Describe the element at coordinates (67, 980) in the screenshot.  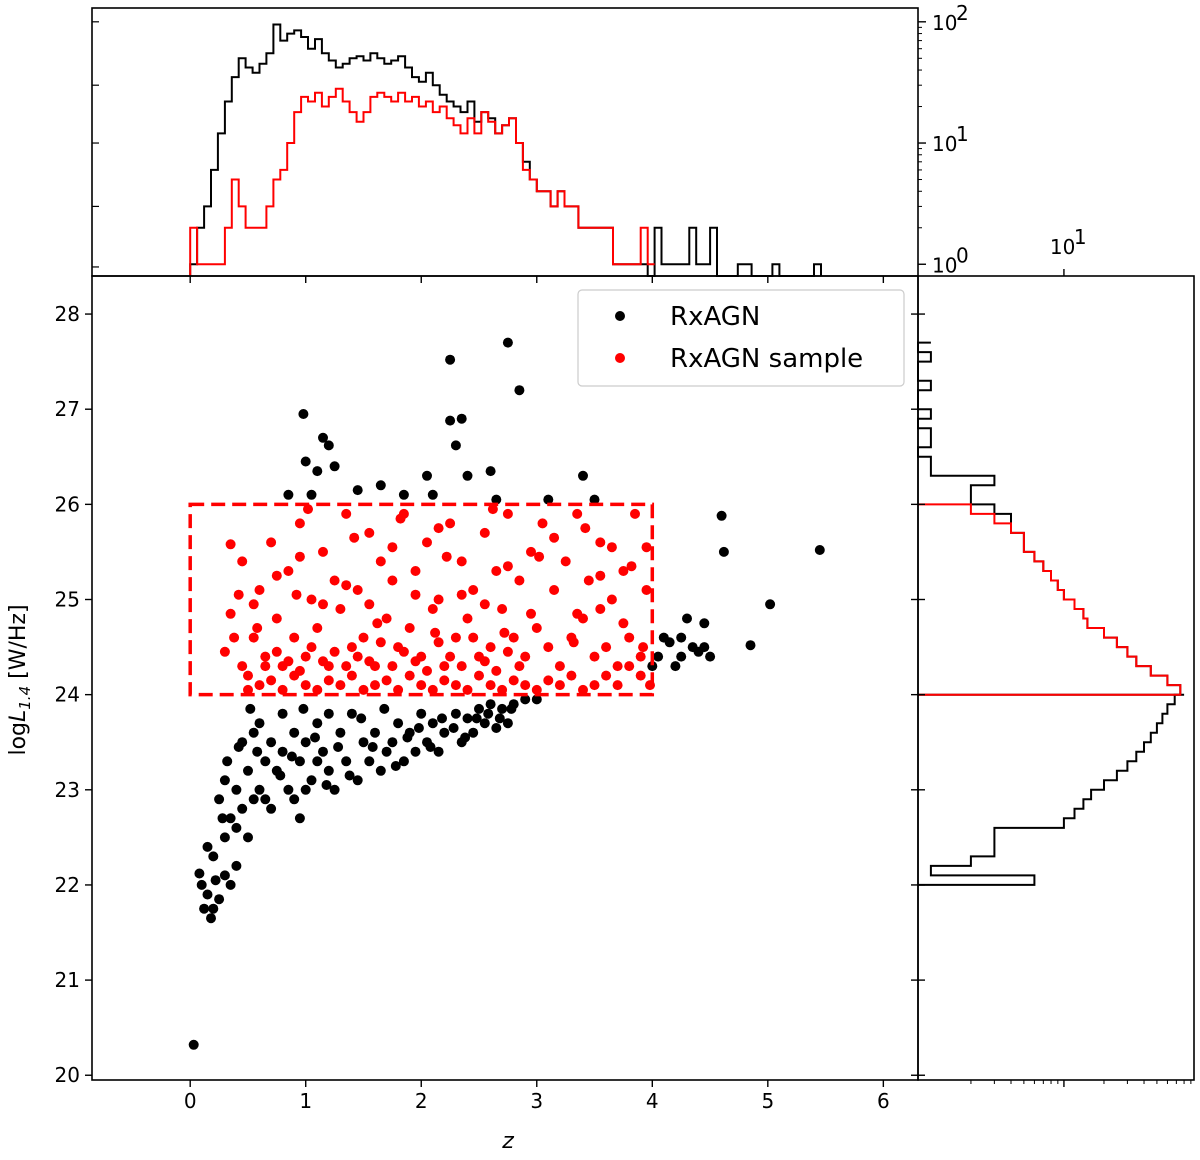
I see `y-tick-label: 21` at that location.